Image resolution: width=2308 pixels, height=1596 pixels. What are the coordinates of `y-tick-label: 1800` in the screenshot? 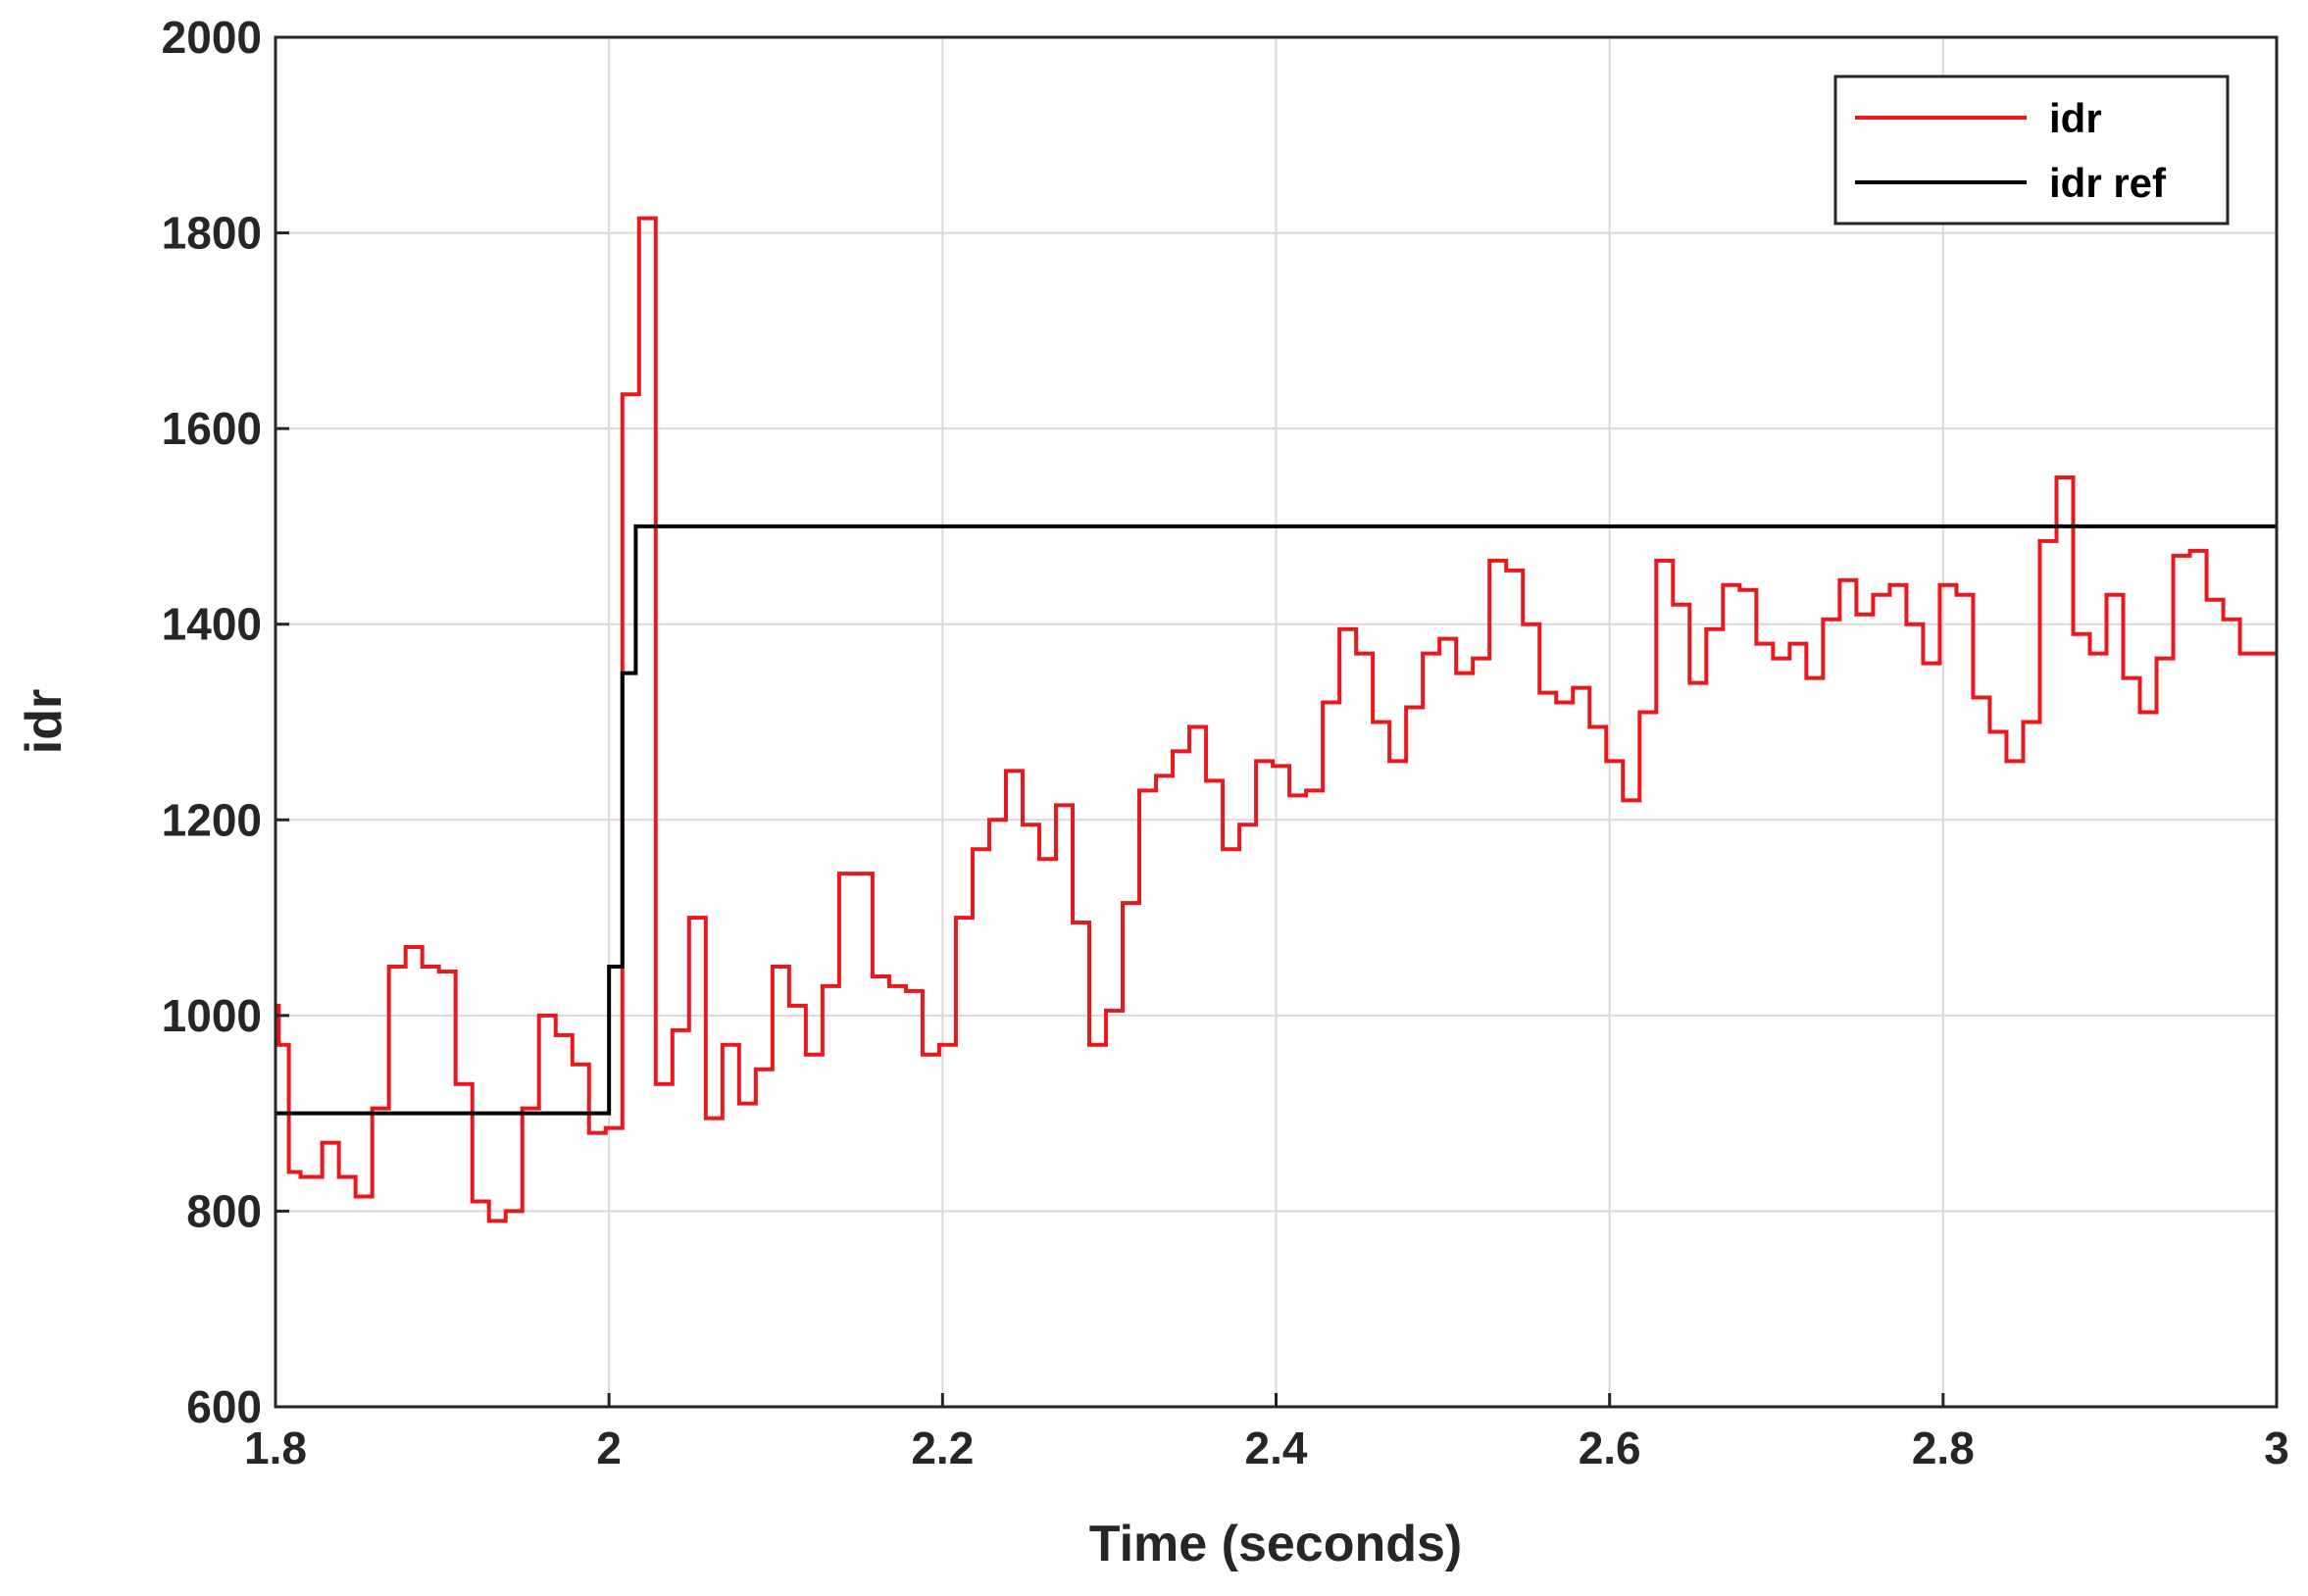 It's located at (212, 233).